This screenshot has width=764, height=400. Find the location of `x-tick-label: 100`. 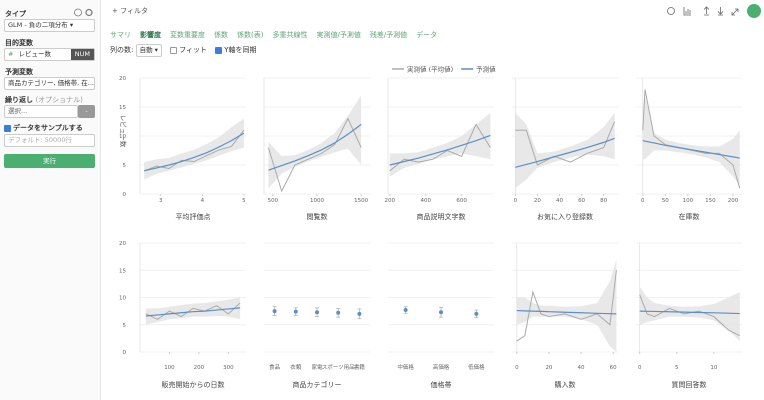

x-tick-label: 100 is located at coordinates (688, 201).